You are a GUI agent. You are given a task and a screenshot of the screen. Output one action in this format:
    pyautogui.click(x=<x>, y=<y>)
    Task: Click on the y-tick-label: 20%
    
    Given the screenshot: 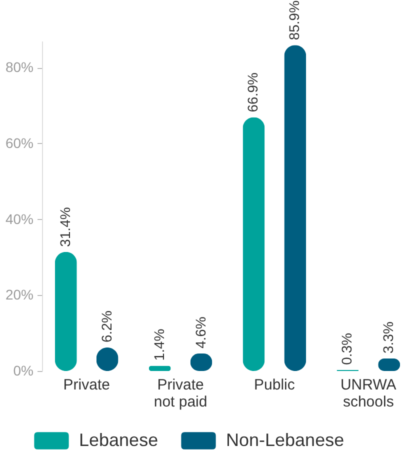 What is the action you would take?
    pyautogui.click(x=19, y=294)
    